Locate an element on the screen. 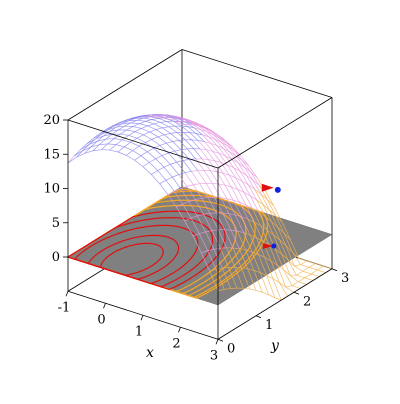 The image size is (400, 404). y-tick-label: 1 is located at coordinates (269, 325).